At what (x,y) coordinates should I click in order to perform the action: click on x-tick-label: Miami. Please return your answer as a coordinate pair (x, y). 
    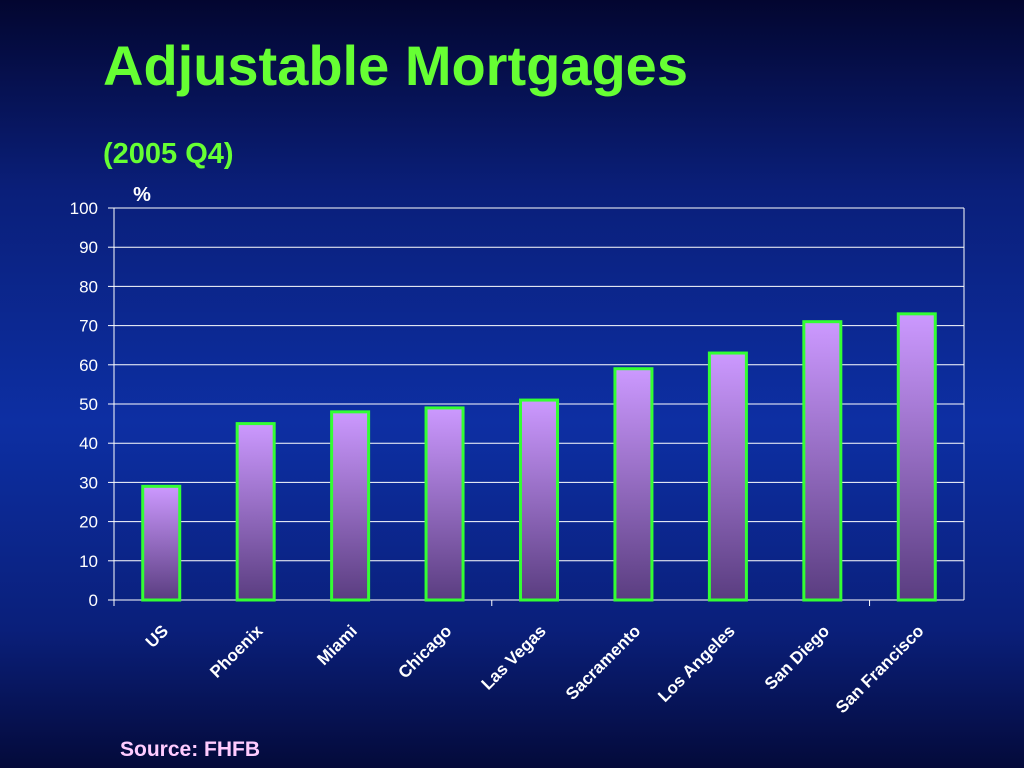
    Looking at the image, I should click on (337, 645).